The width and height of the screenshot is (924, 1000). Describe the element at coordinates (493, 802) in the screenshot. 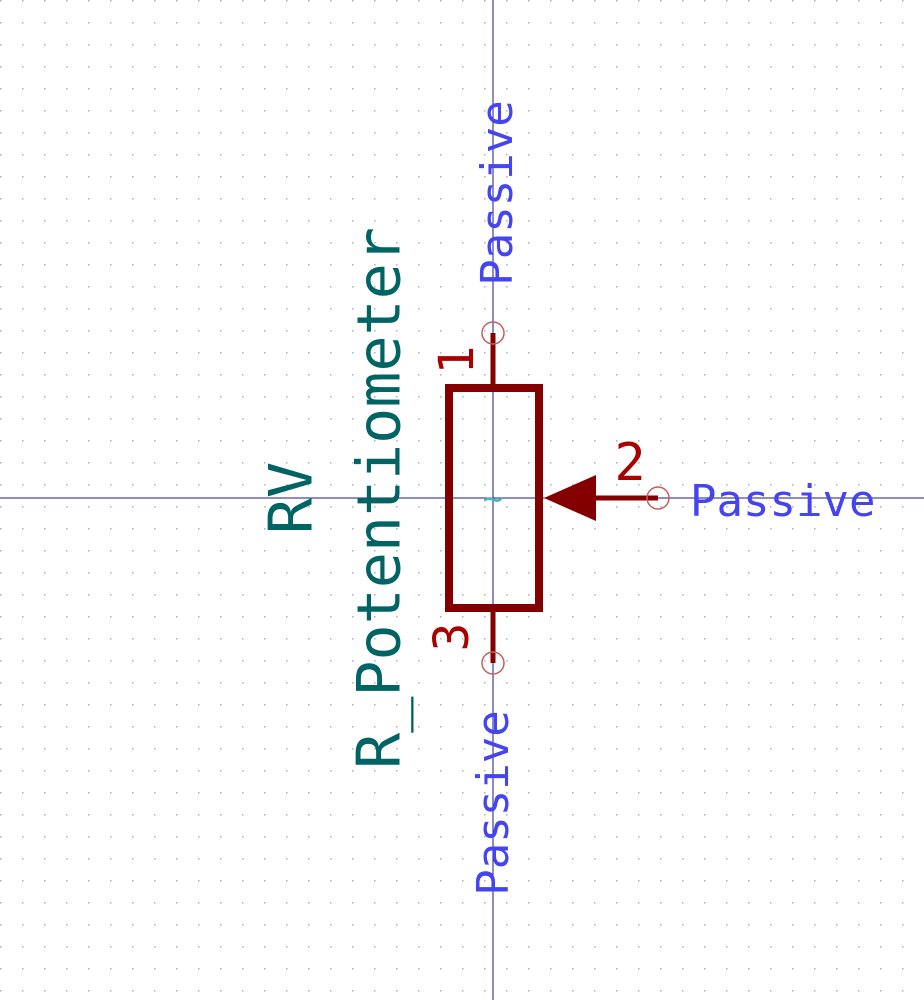

I see `pin-3-type-label: Passive` at that location.